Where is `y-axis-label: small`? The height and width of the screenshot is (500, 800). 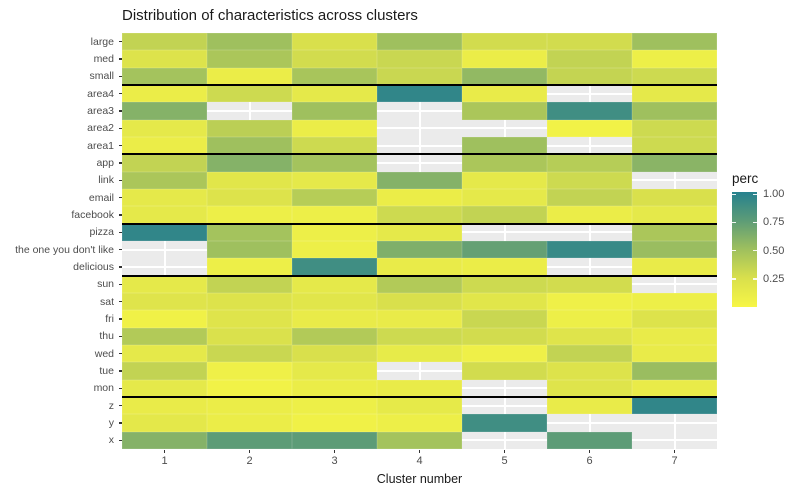
y-axis-label: small is located at coordinates (101, 76).